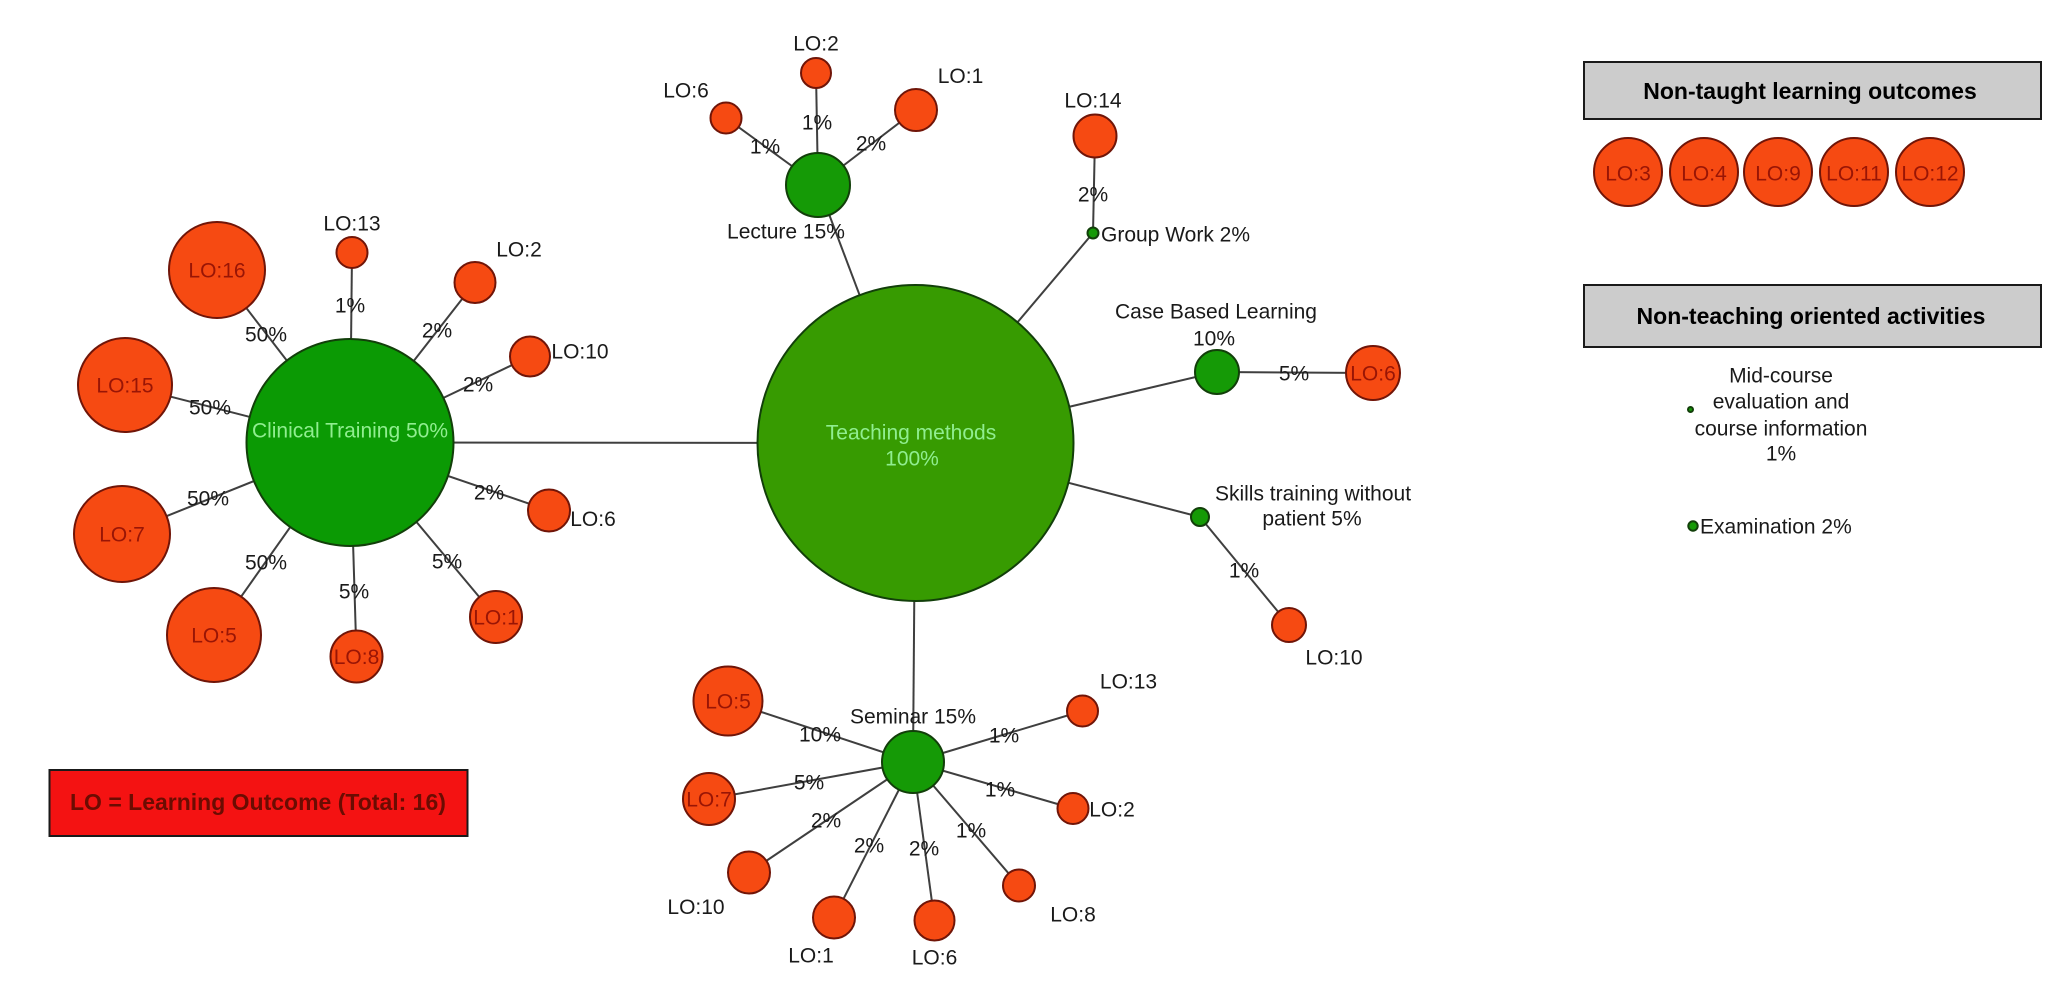 The width and height of the screenshot is (2059, 1006). I want to click on svg-text: LO:3, so click(1628, 173).